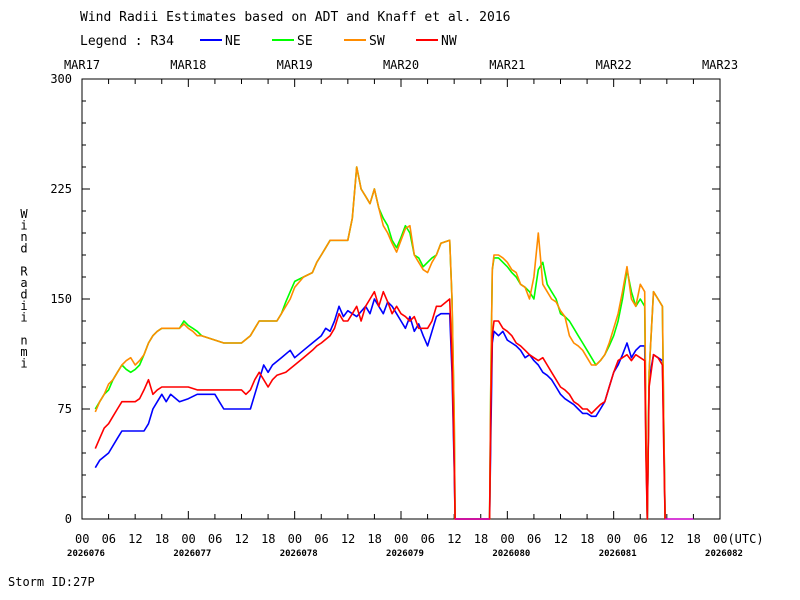 The height and width of the screenshot is (600, 800). What do you see at coordinates (724, 554) in the screenshot?
I see `x-date-label: 2026082` at bounding box center [724, 554].